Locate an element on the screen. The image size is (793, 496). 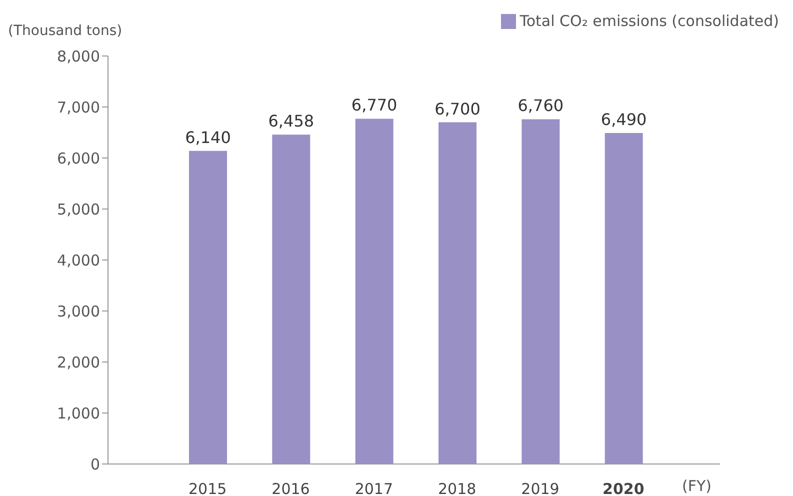
data-label: 6,458 is located at coordinates (291, 121).